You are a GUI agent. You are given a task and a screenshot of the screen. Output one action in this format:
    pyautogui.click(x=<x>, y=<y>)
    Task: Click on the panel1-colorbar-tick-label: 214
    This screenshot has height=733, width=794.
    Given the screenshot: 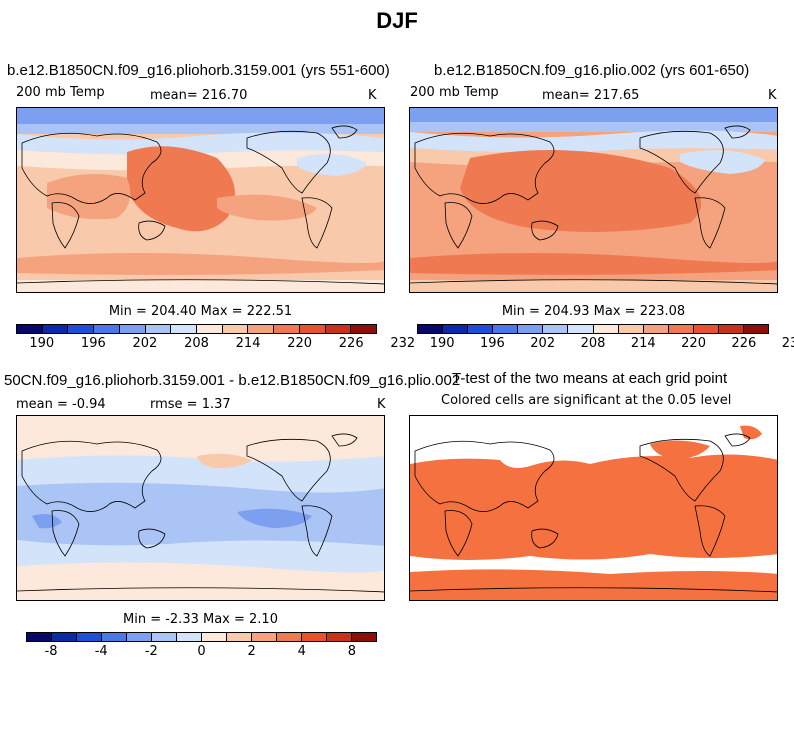 What is the action you would take?
    pyautogui.click(x=248, y=343)
    